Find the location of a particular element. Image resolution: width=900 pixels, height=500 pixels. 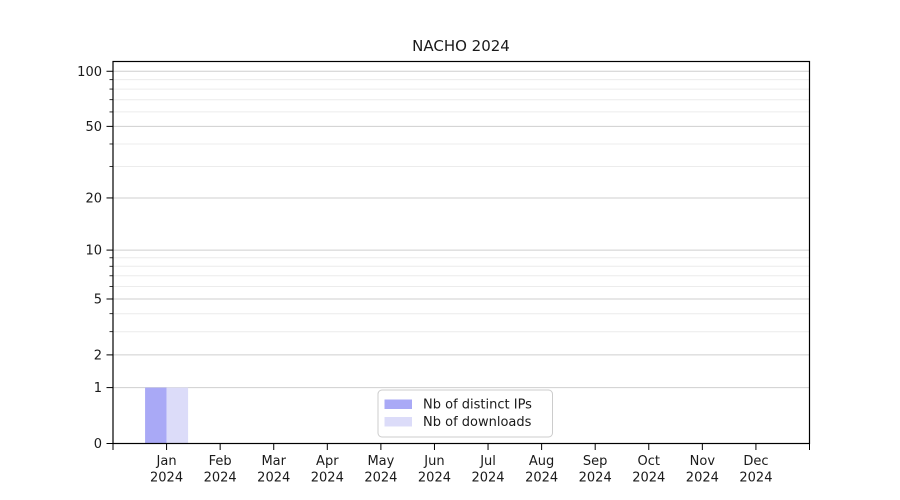

y-tick-label: 50 is located at coordinates (93, 127).